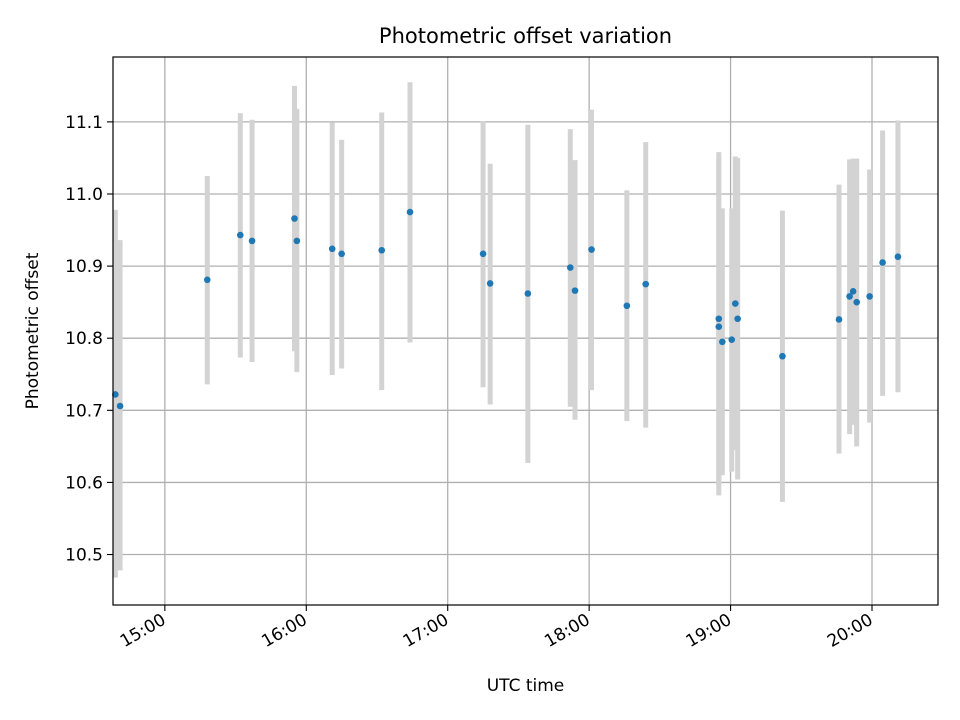 Image resolution: width=960 pixels, height=720 pixels. I want to click on y-tick-label: 11.1, so click(84, 123).